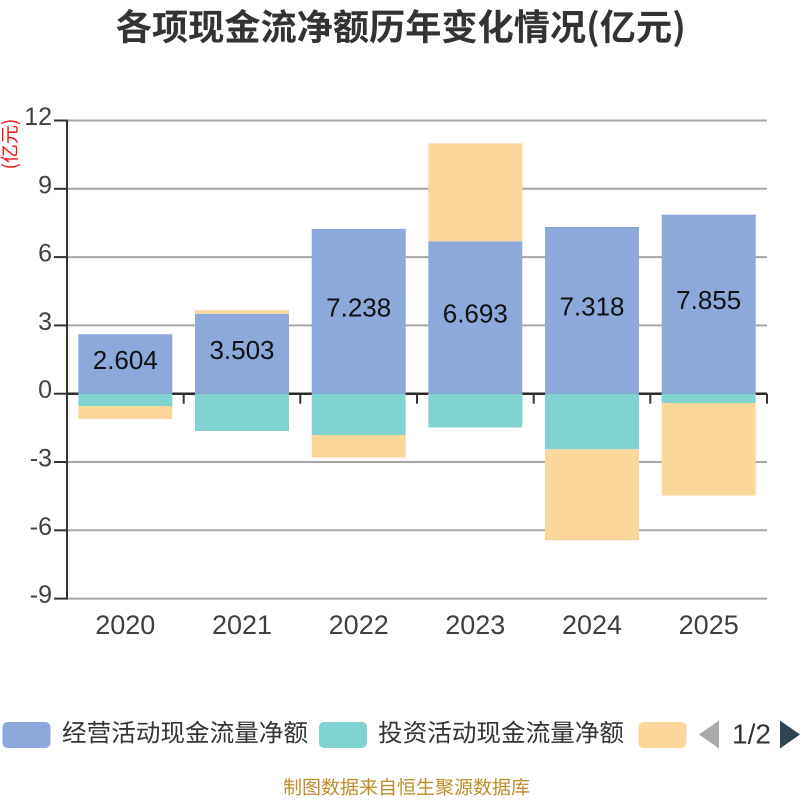  What do you see at coordinates (125, 360) in the screenshot?
I see `svg-text: 2.604` at bounding box center [125, 360].